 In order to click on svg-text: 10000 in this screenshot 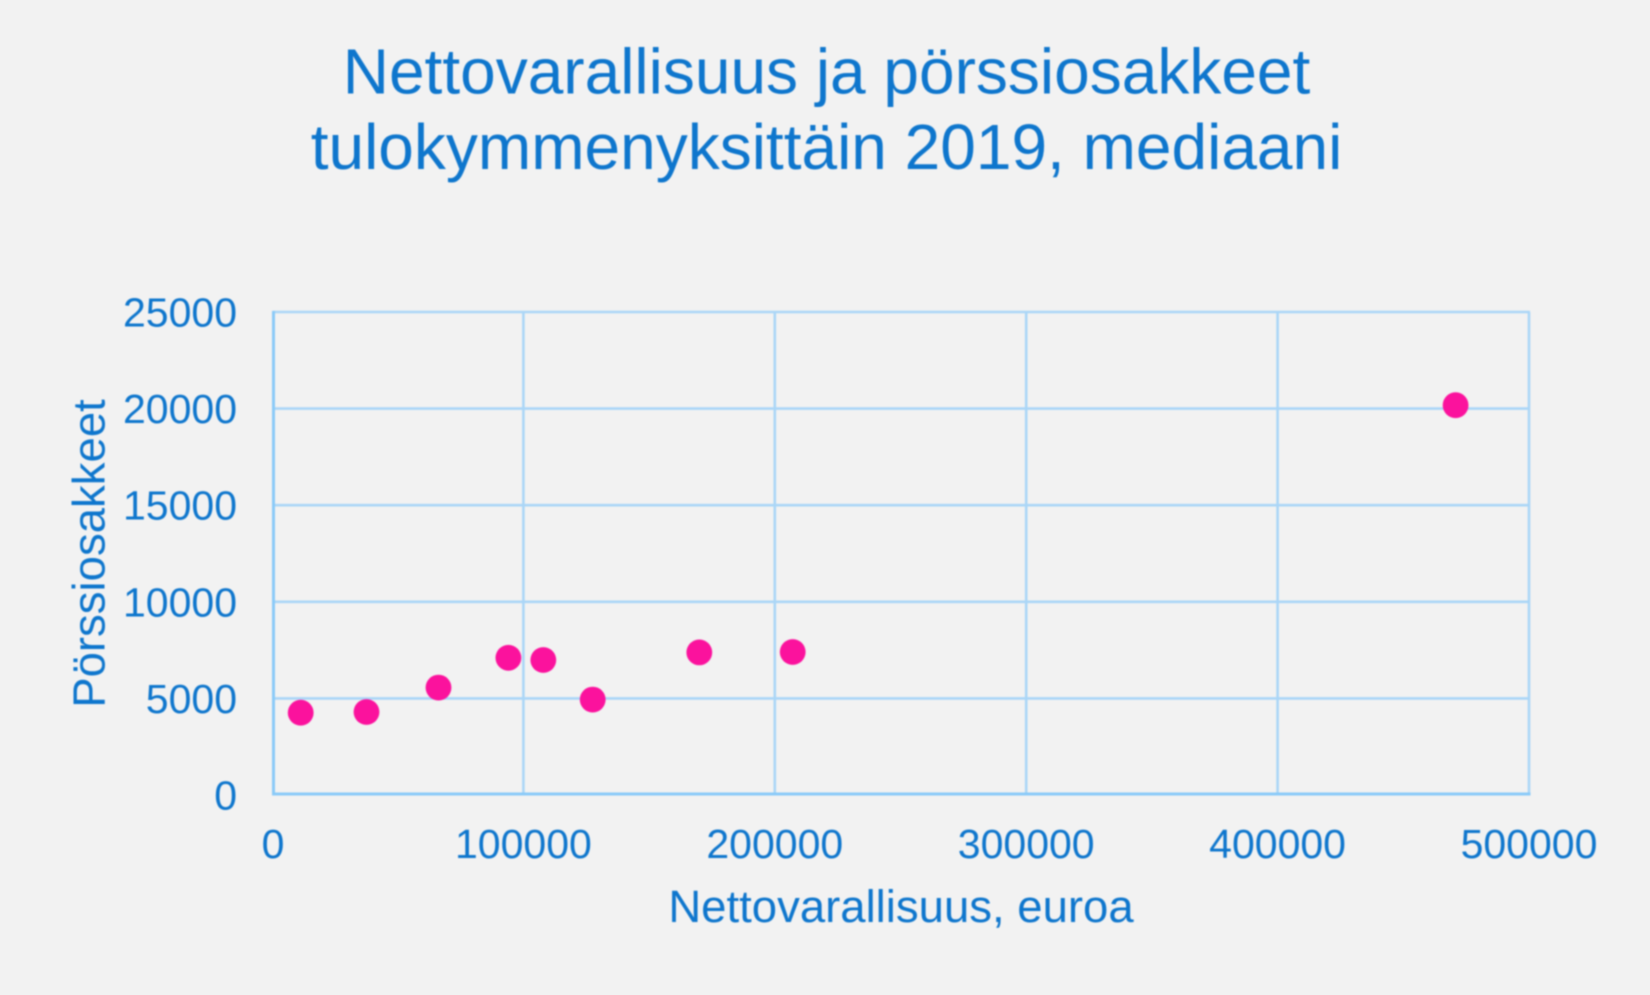, I will do `click(180, 602)`.